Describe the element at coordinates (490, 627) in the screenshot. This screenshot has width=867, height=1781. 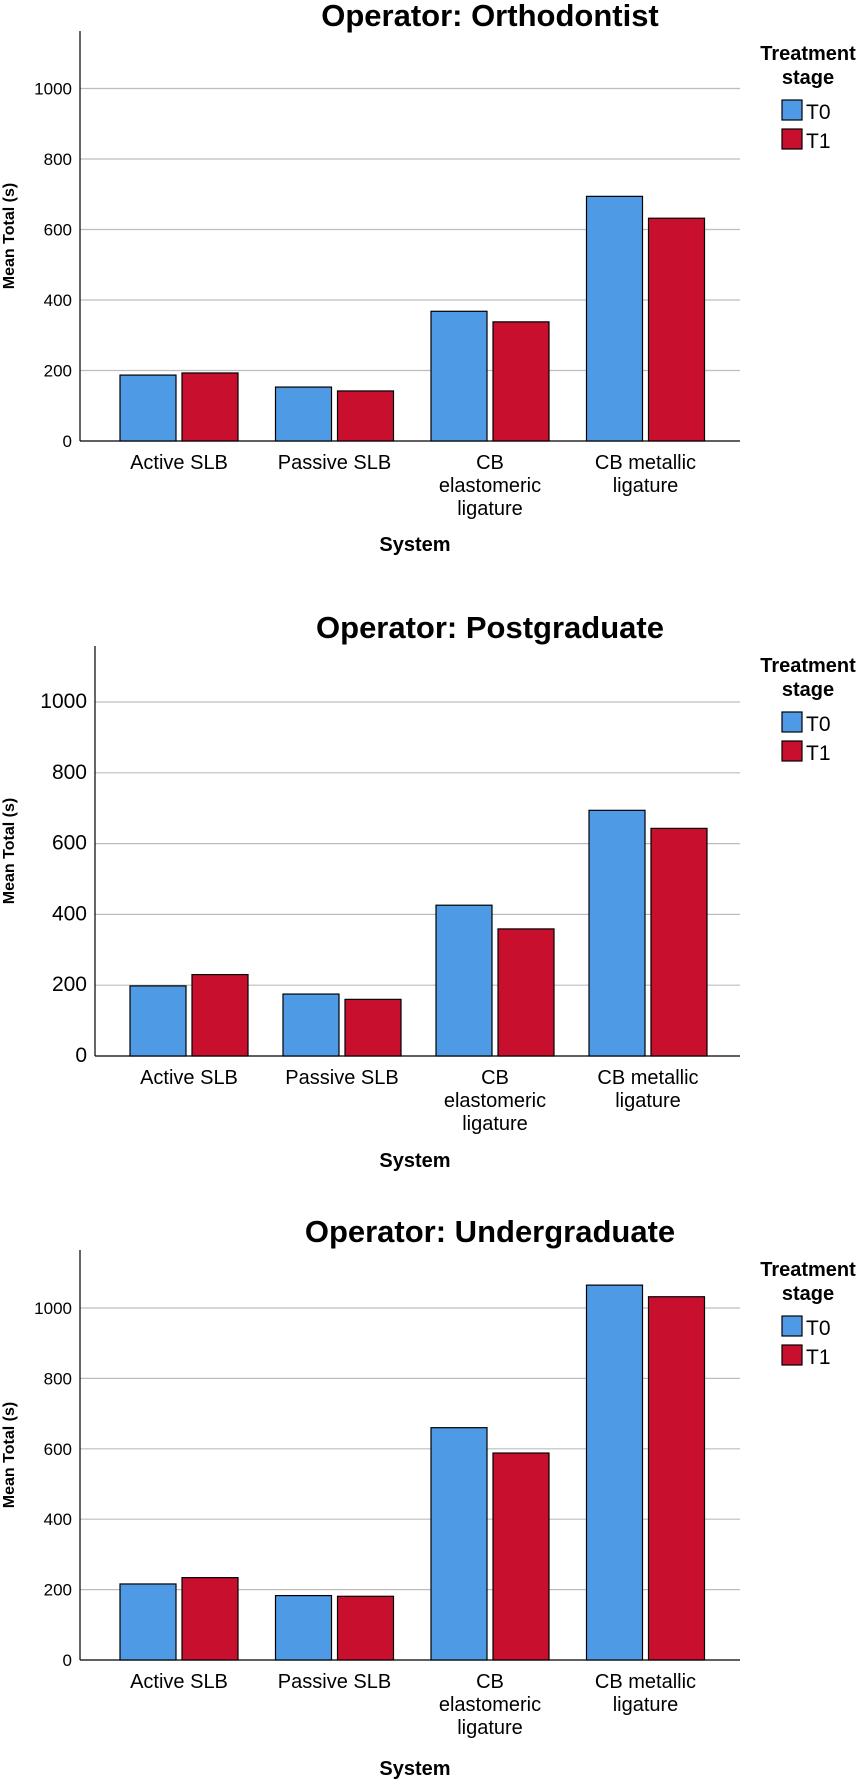
I see `chart-title: Operator: Postgraduate` at that location.